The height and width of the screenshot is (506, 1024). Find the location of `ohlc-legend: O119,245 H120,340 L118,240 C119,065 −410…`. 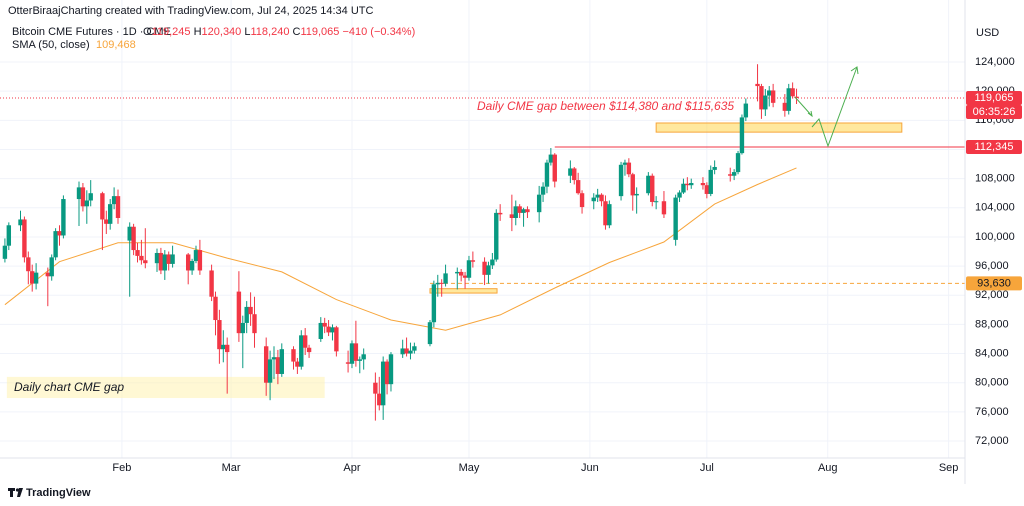

ohlc-legend: O119,245 H120,340 L118,240 C119,065 −410… is located at coordinates (279, 32).